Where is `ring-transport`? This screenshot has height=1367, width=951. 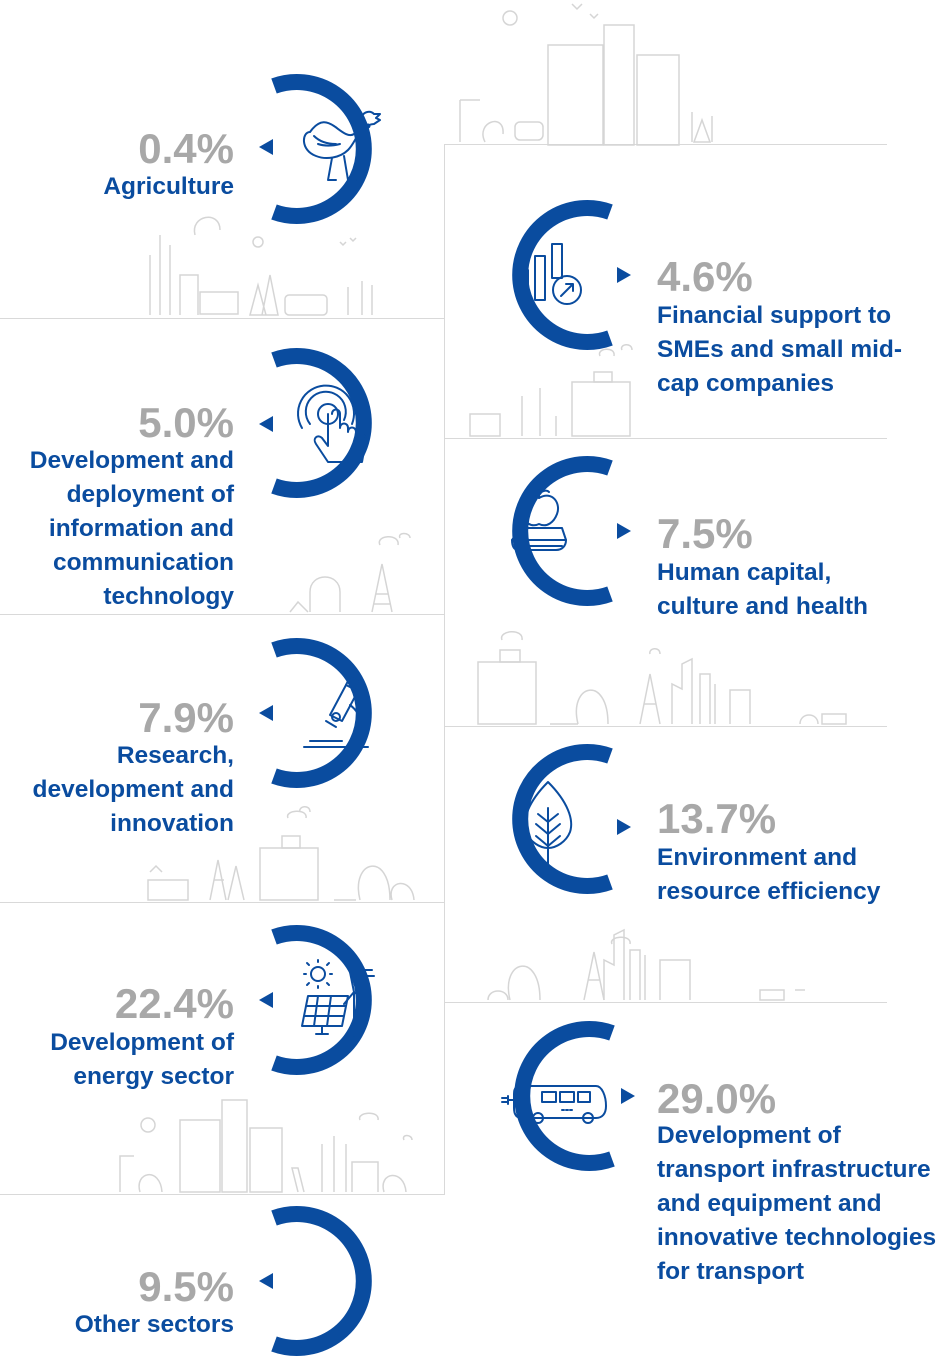
ring-transport is located at coordinates (564, 1096).